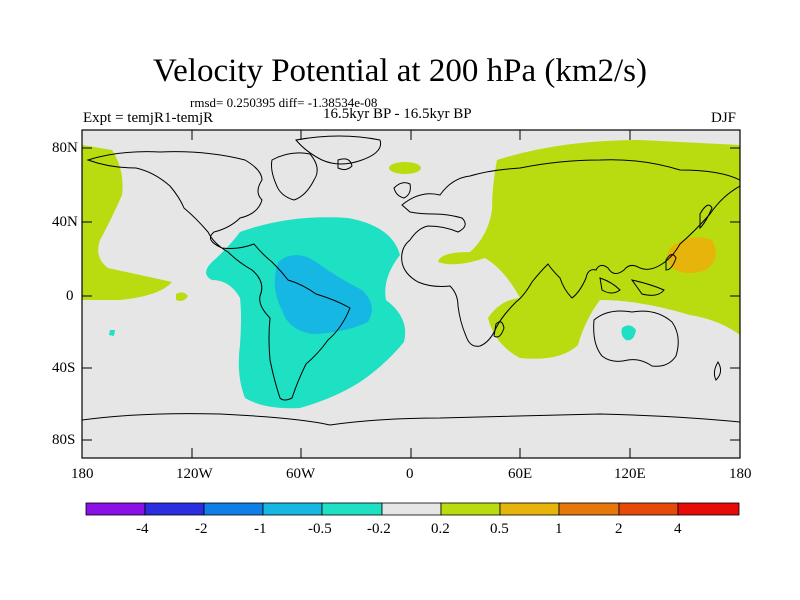 The width and height of the screenshot is (800, 600). Describe the element at coordinates (301, 474) in the screenshot. I see `lon-label-60w: 60W` at that location.